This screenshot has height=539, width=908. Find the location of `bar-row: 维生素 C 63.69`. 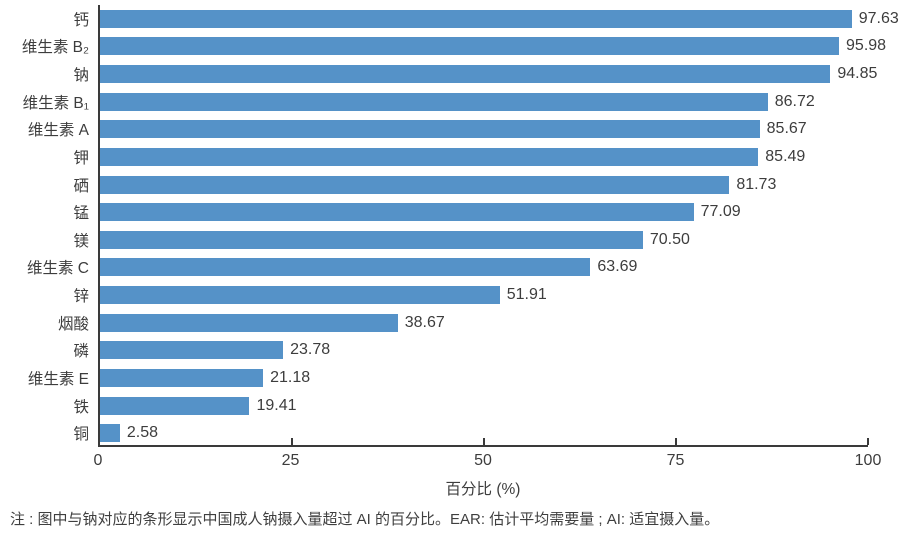

bar-row: 维生素 C 63.69 is located at coordinates (447, 268).